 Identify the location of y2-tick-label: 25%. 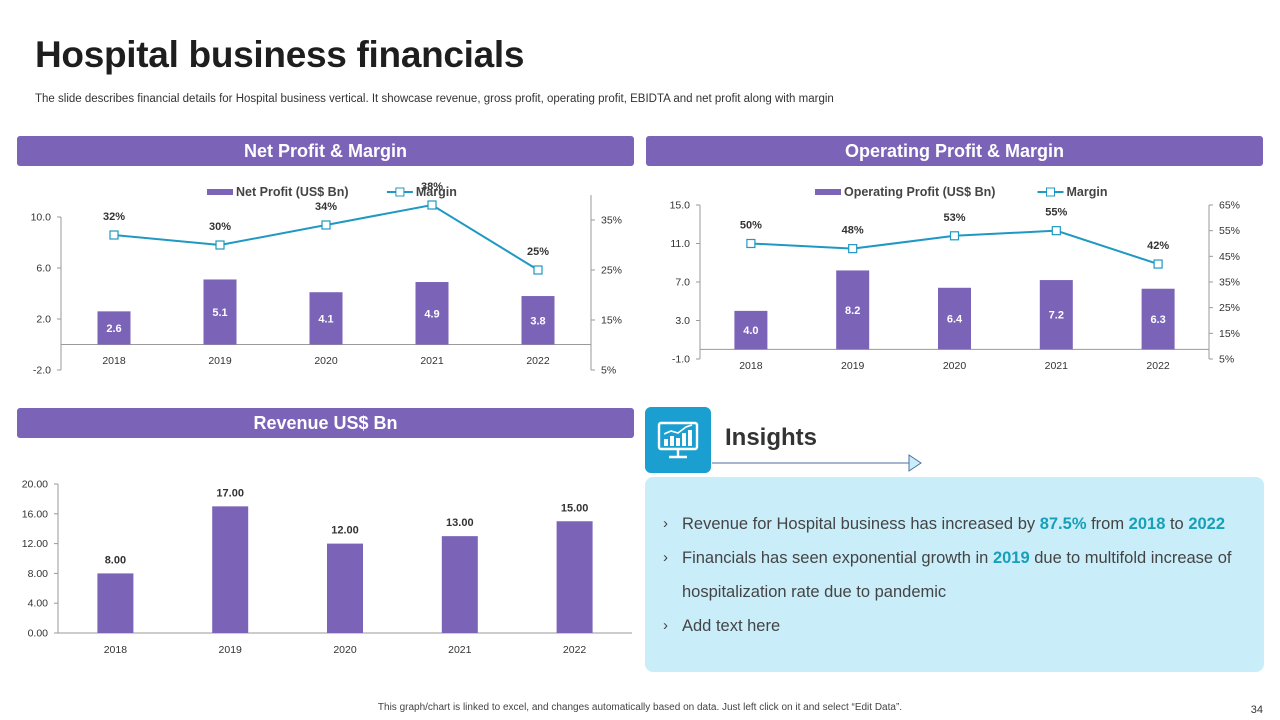
(611, 271).